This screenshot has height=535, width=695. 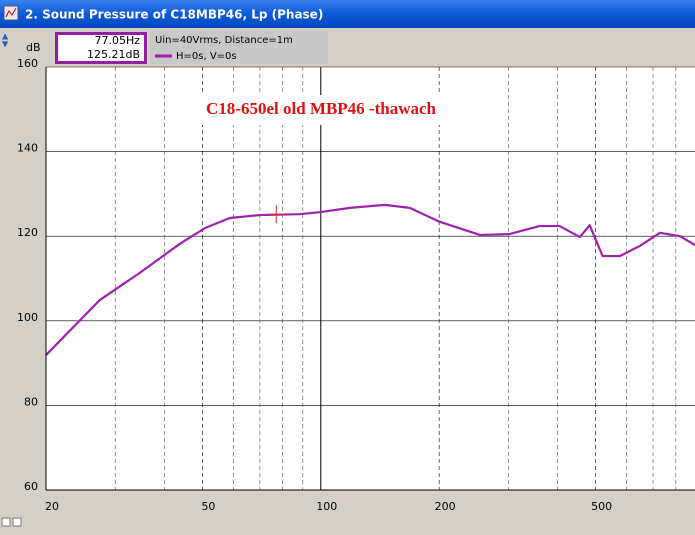 What do you see at coordinates (52, 506) in the screenshot?
I see `x-tick-label: 20` at bounding box center [52, 506].